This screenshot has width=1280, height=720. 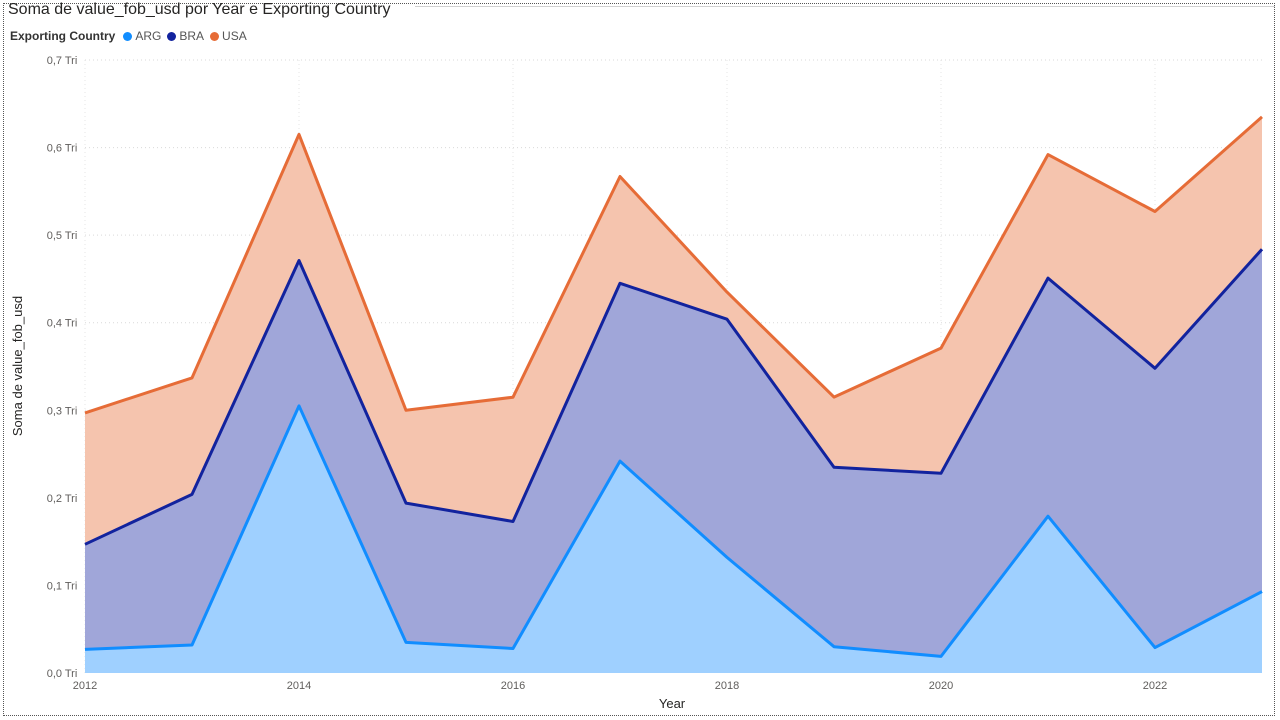 I want to click on x-tick-label: 2016, so click(x=513, y=686).